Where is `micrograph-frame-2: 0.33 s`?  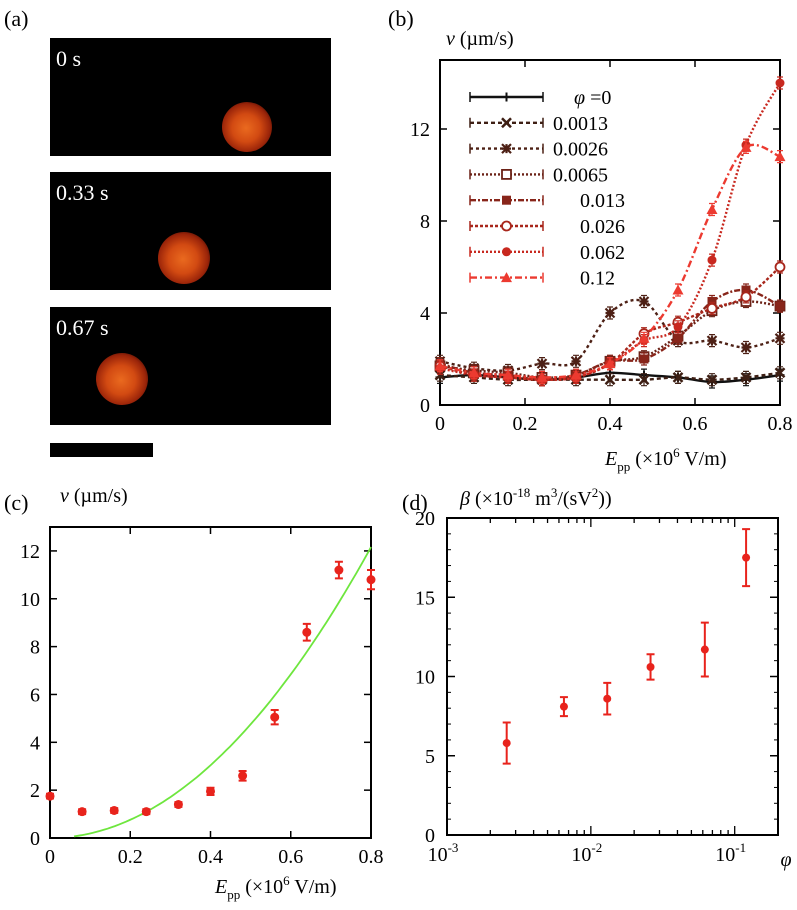 micrograph-frame-2: 0.33 s is located at coordinates (190, 231).